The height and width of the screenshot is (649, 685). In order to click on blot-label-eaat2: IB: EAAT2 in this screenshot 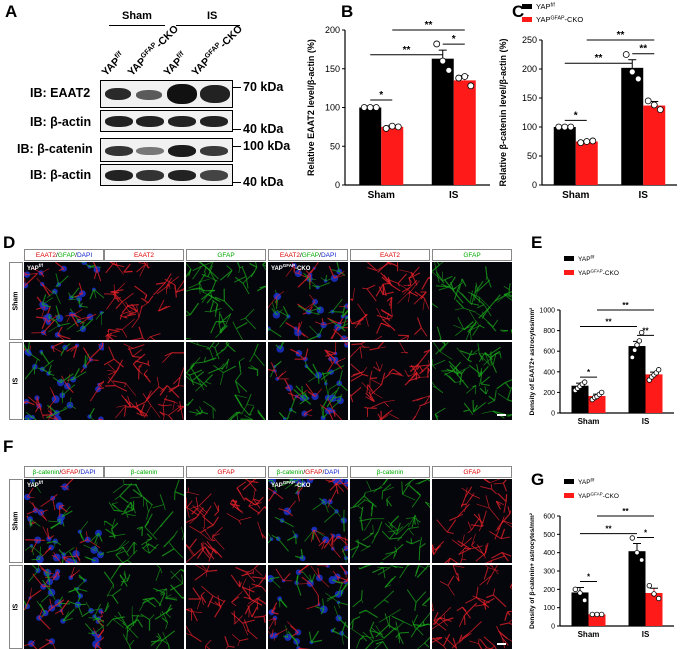, I will do `click(60, 93)`.